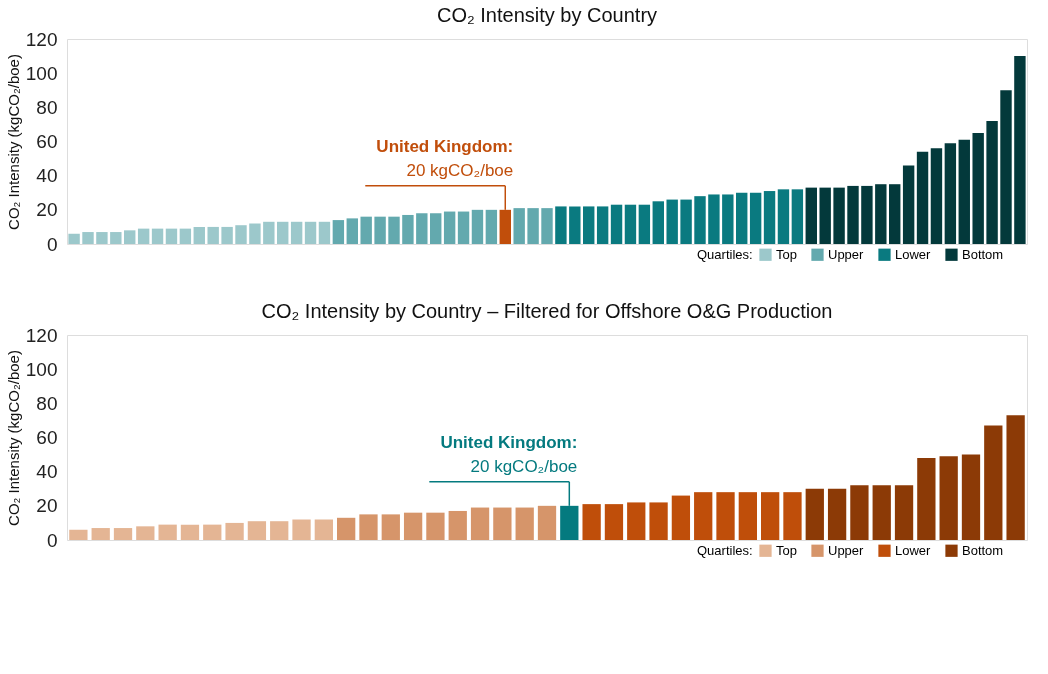 This screenshot has width=1048, height=674. I want to click on legend-label: Top, so click(786, 254).